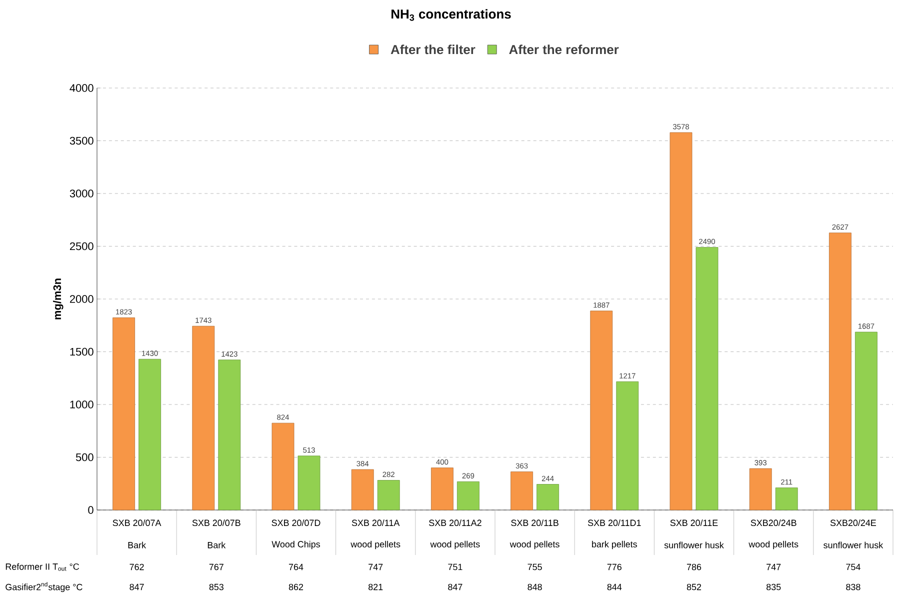 This screenshot has height=593, width=903. What do you see at coordinates (614, 567) in the screenshot?
I see `text: 776` at bounding box center [614, 567].